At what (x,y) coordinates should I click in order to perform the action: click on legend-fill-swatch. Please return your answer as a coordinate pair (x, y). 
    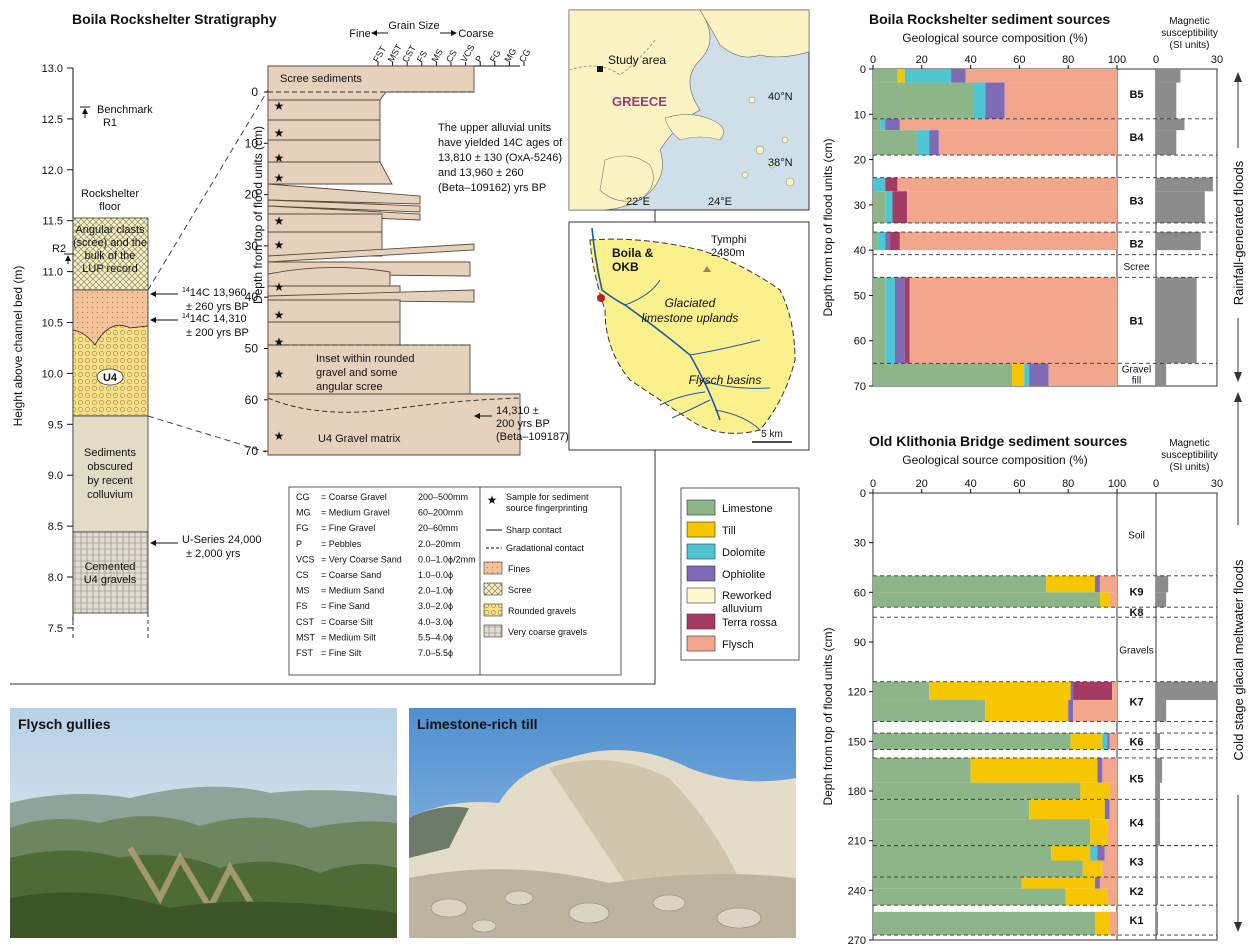
    Looking at the image, I should click on (493, 610).